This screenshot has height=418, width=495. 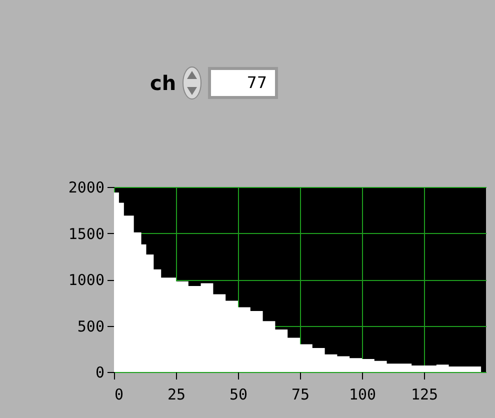 I want to click on y-tick-label: 1000, so click(x=86, y=280).